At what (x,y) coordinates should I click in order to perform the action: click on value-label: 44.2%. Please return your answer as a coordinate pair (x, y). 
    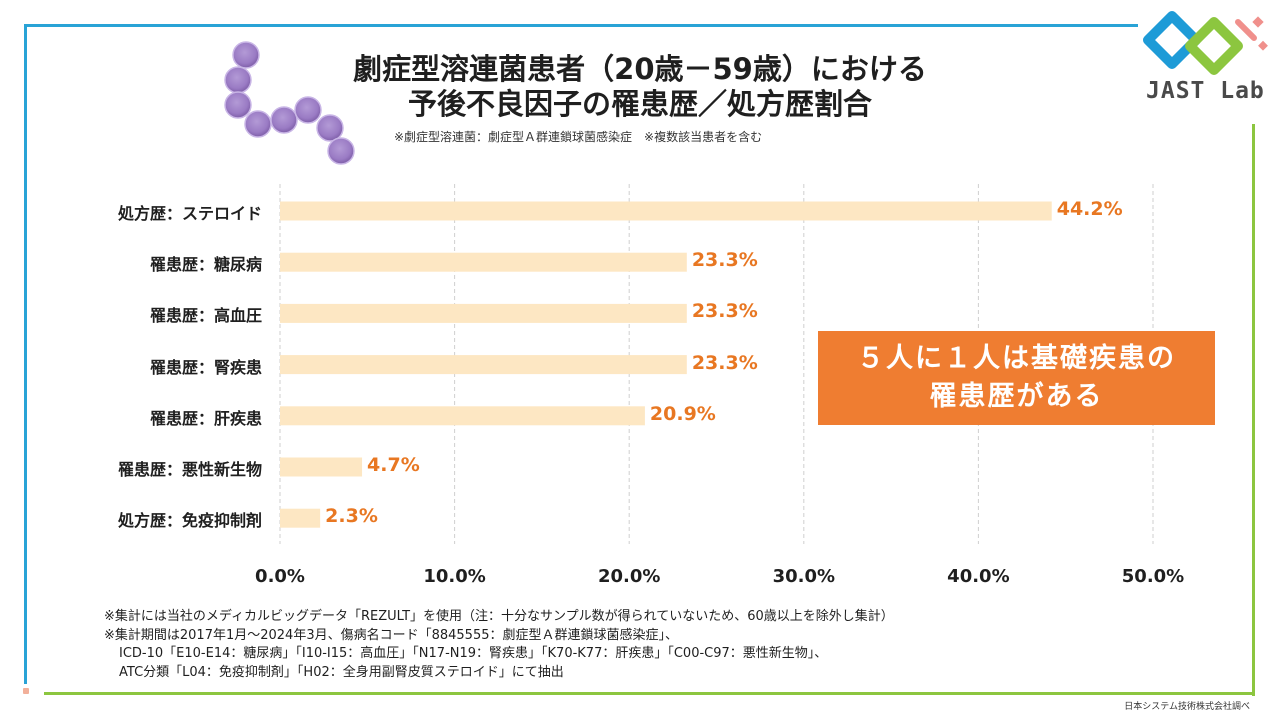
    Looking at the image, I should click on (1089, 209).